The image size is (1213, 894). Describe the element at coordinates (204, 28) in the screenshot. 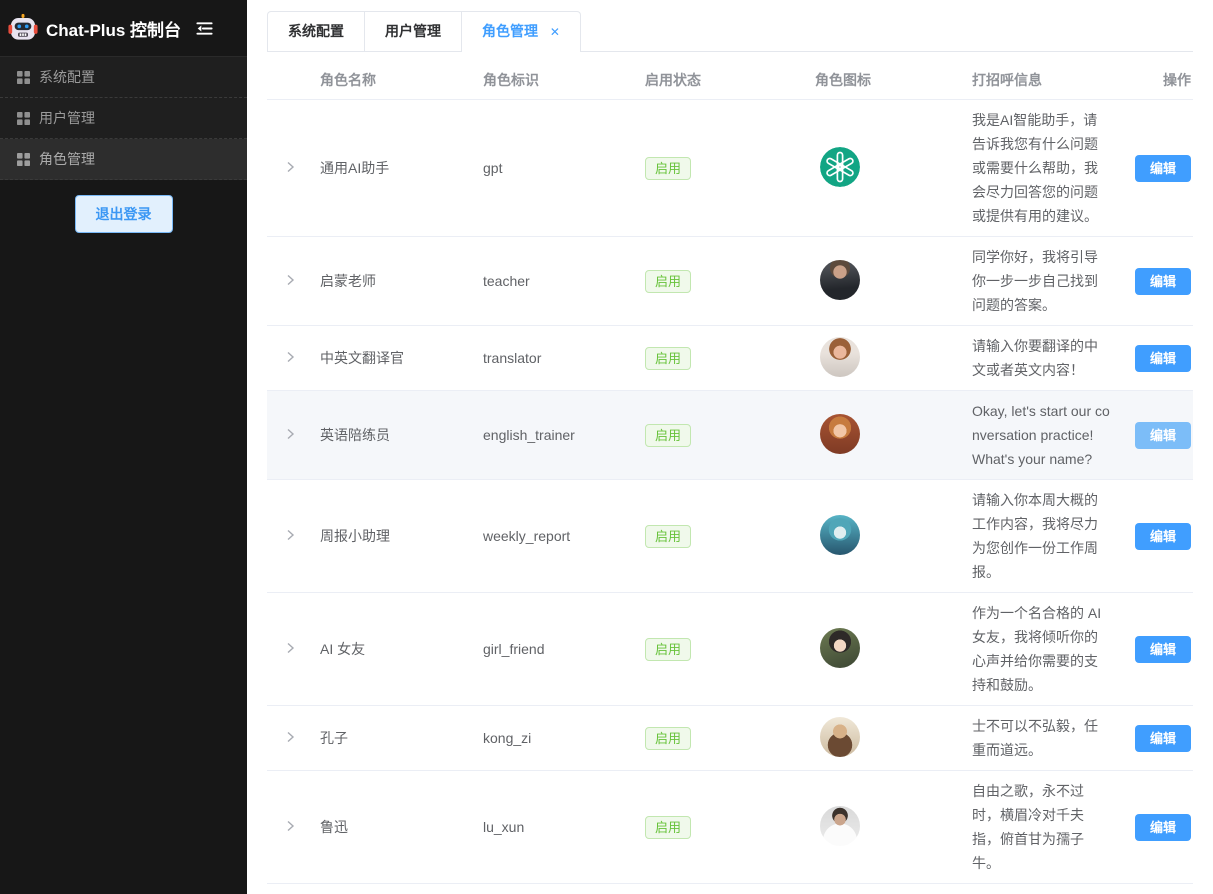

I see `menu-fold-icon` at that location.